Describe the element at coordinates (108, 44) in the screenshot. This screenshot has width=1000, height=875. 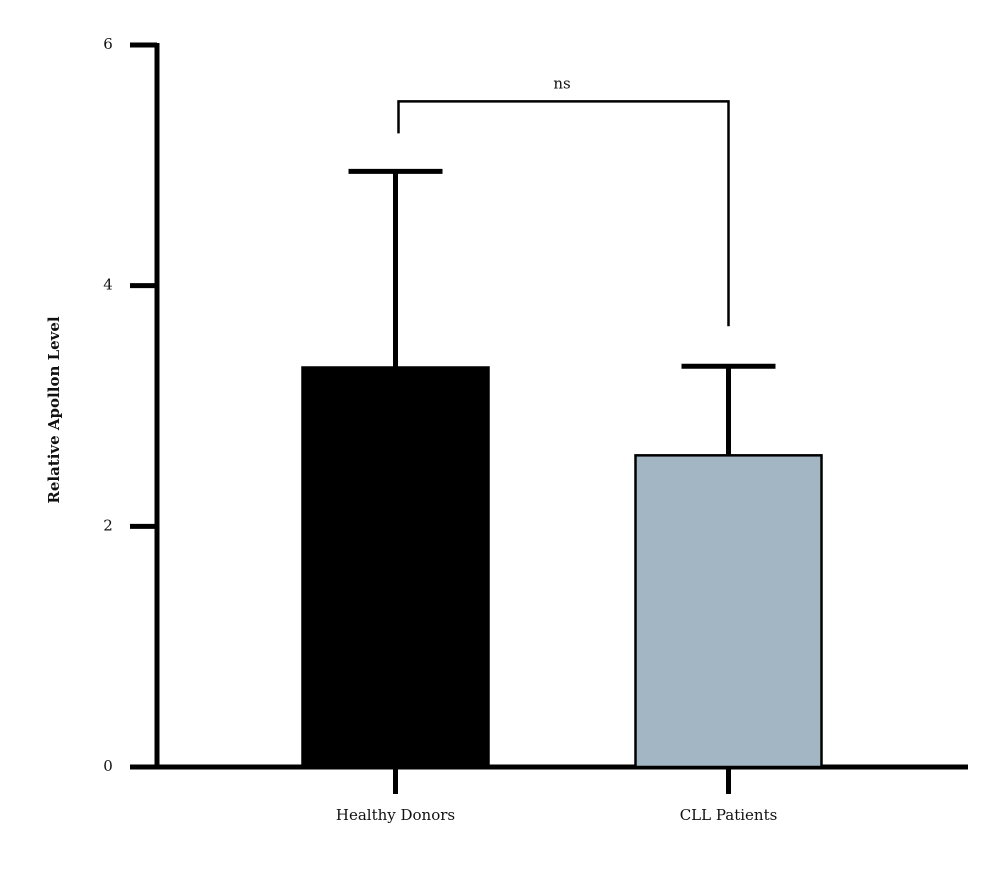
I see `y-tick-label: 6` at that location.